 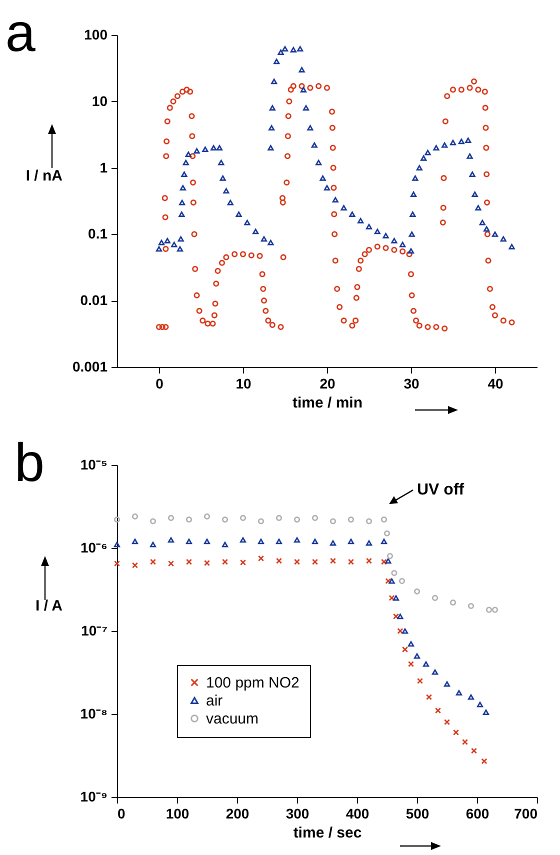 I want to click on y-tick-label: 0.1, so click(x=98, y=234).